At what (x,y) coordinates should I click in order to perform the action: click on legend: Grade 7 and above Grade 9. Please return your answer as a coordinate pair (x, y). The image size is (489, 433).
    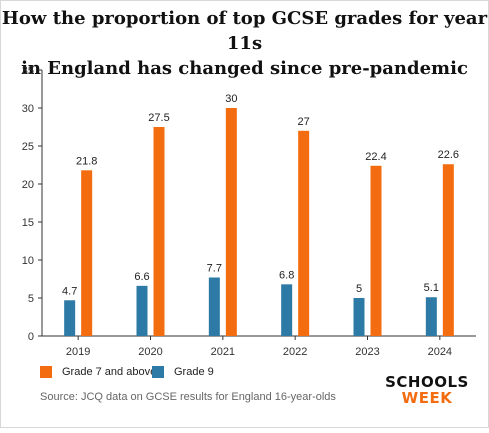
    Looking at the image, I should click on (180, 373).